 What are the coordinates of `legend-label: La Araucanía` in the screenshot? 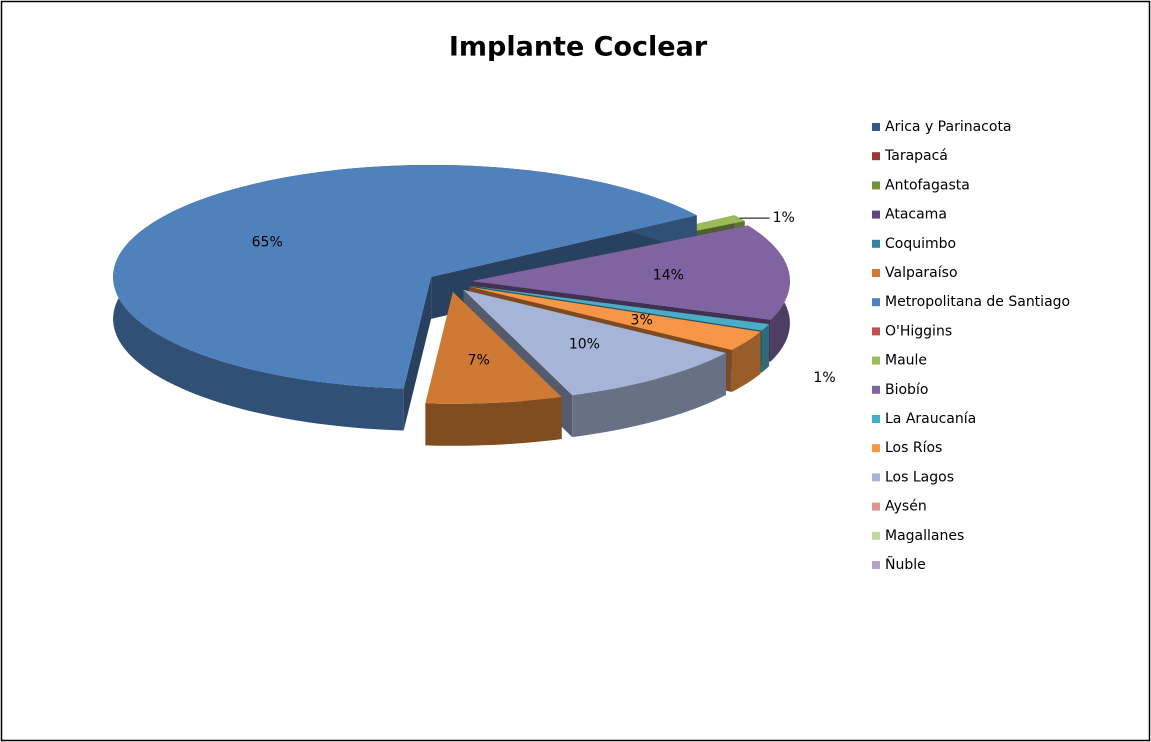 It's located at (930, 419).